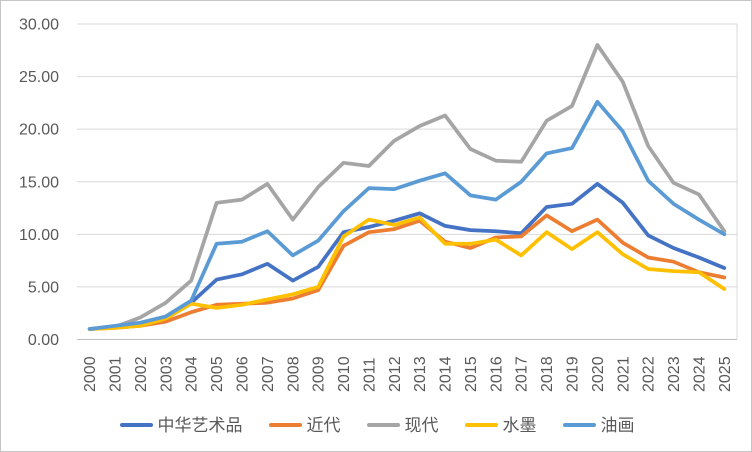 The width and height of the screenshot is (752, 452). Describe the element at coordinates (39, 235) in the screenshot. I see `y-tick-label: 10.00` at that location.